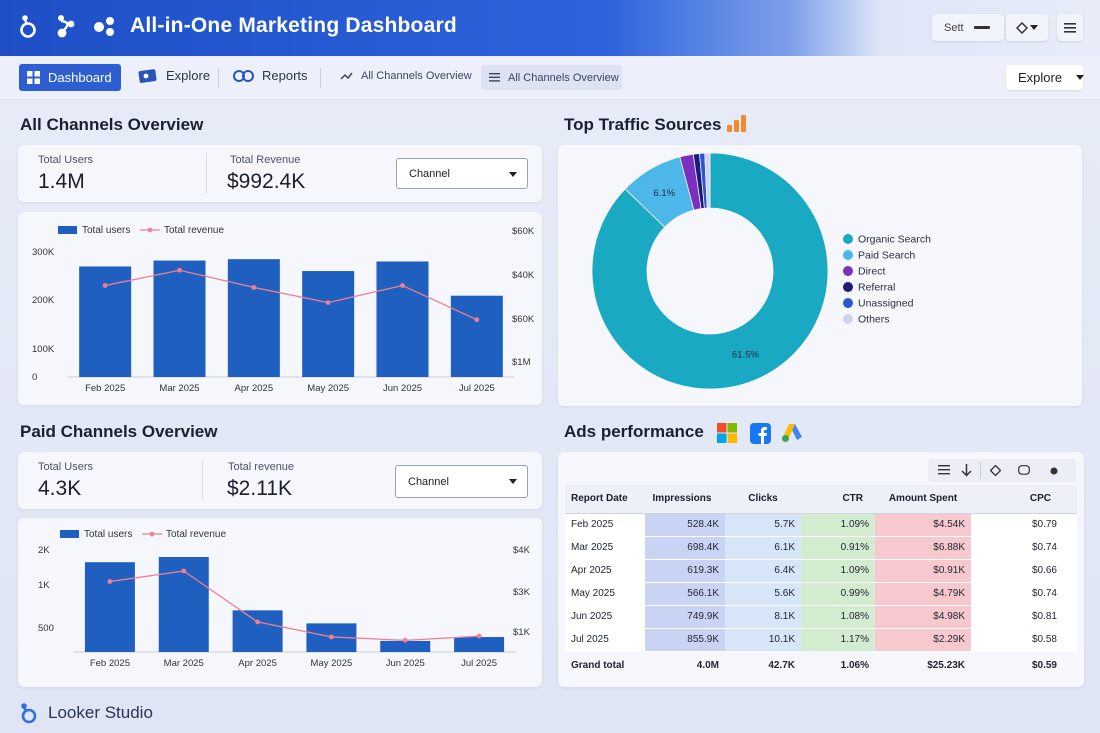 Image resolution: width=1100 pixels, height=733 pixels. I want to click on arrow-down-icon, so click(966, 470).